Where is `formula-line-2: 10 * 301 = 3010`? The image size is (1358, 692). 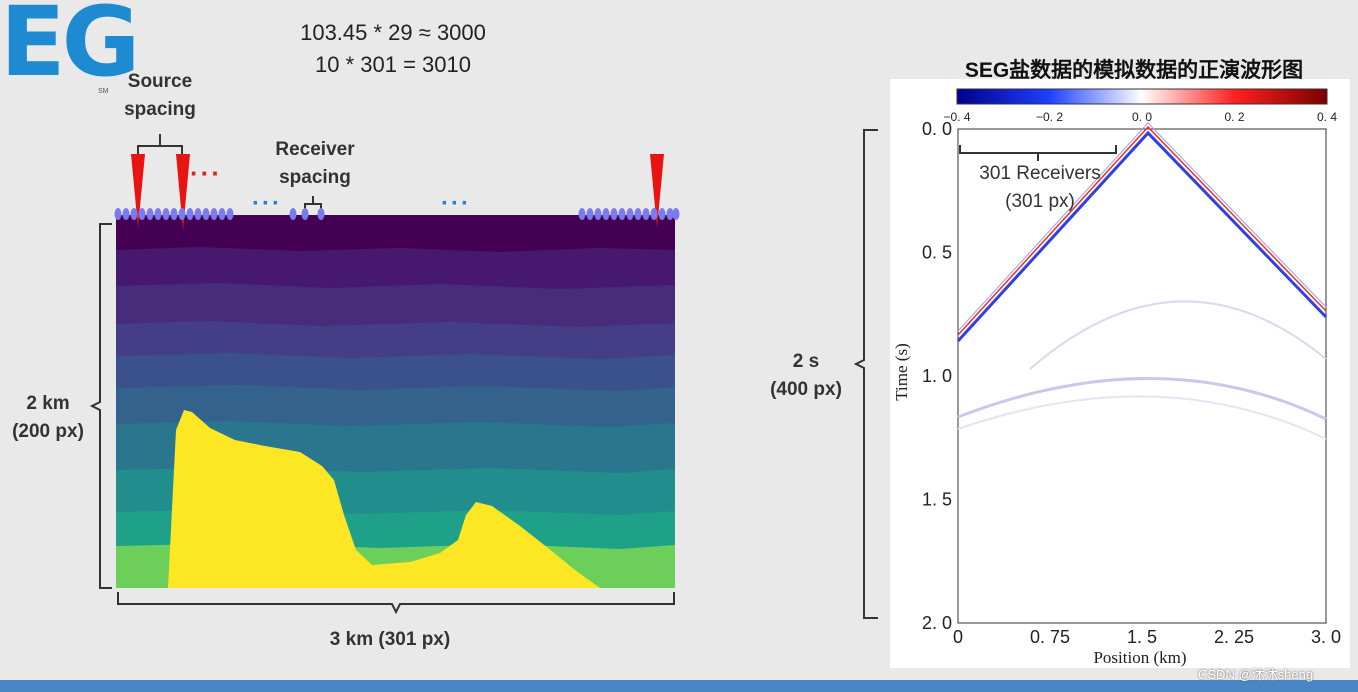 formula-line-2: 10 * 301 = 3010 is located at coordinates (393, 64).